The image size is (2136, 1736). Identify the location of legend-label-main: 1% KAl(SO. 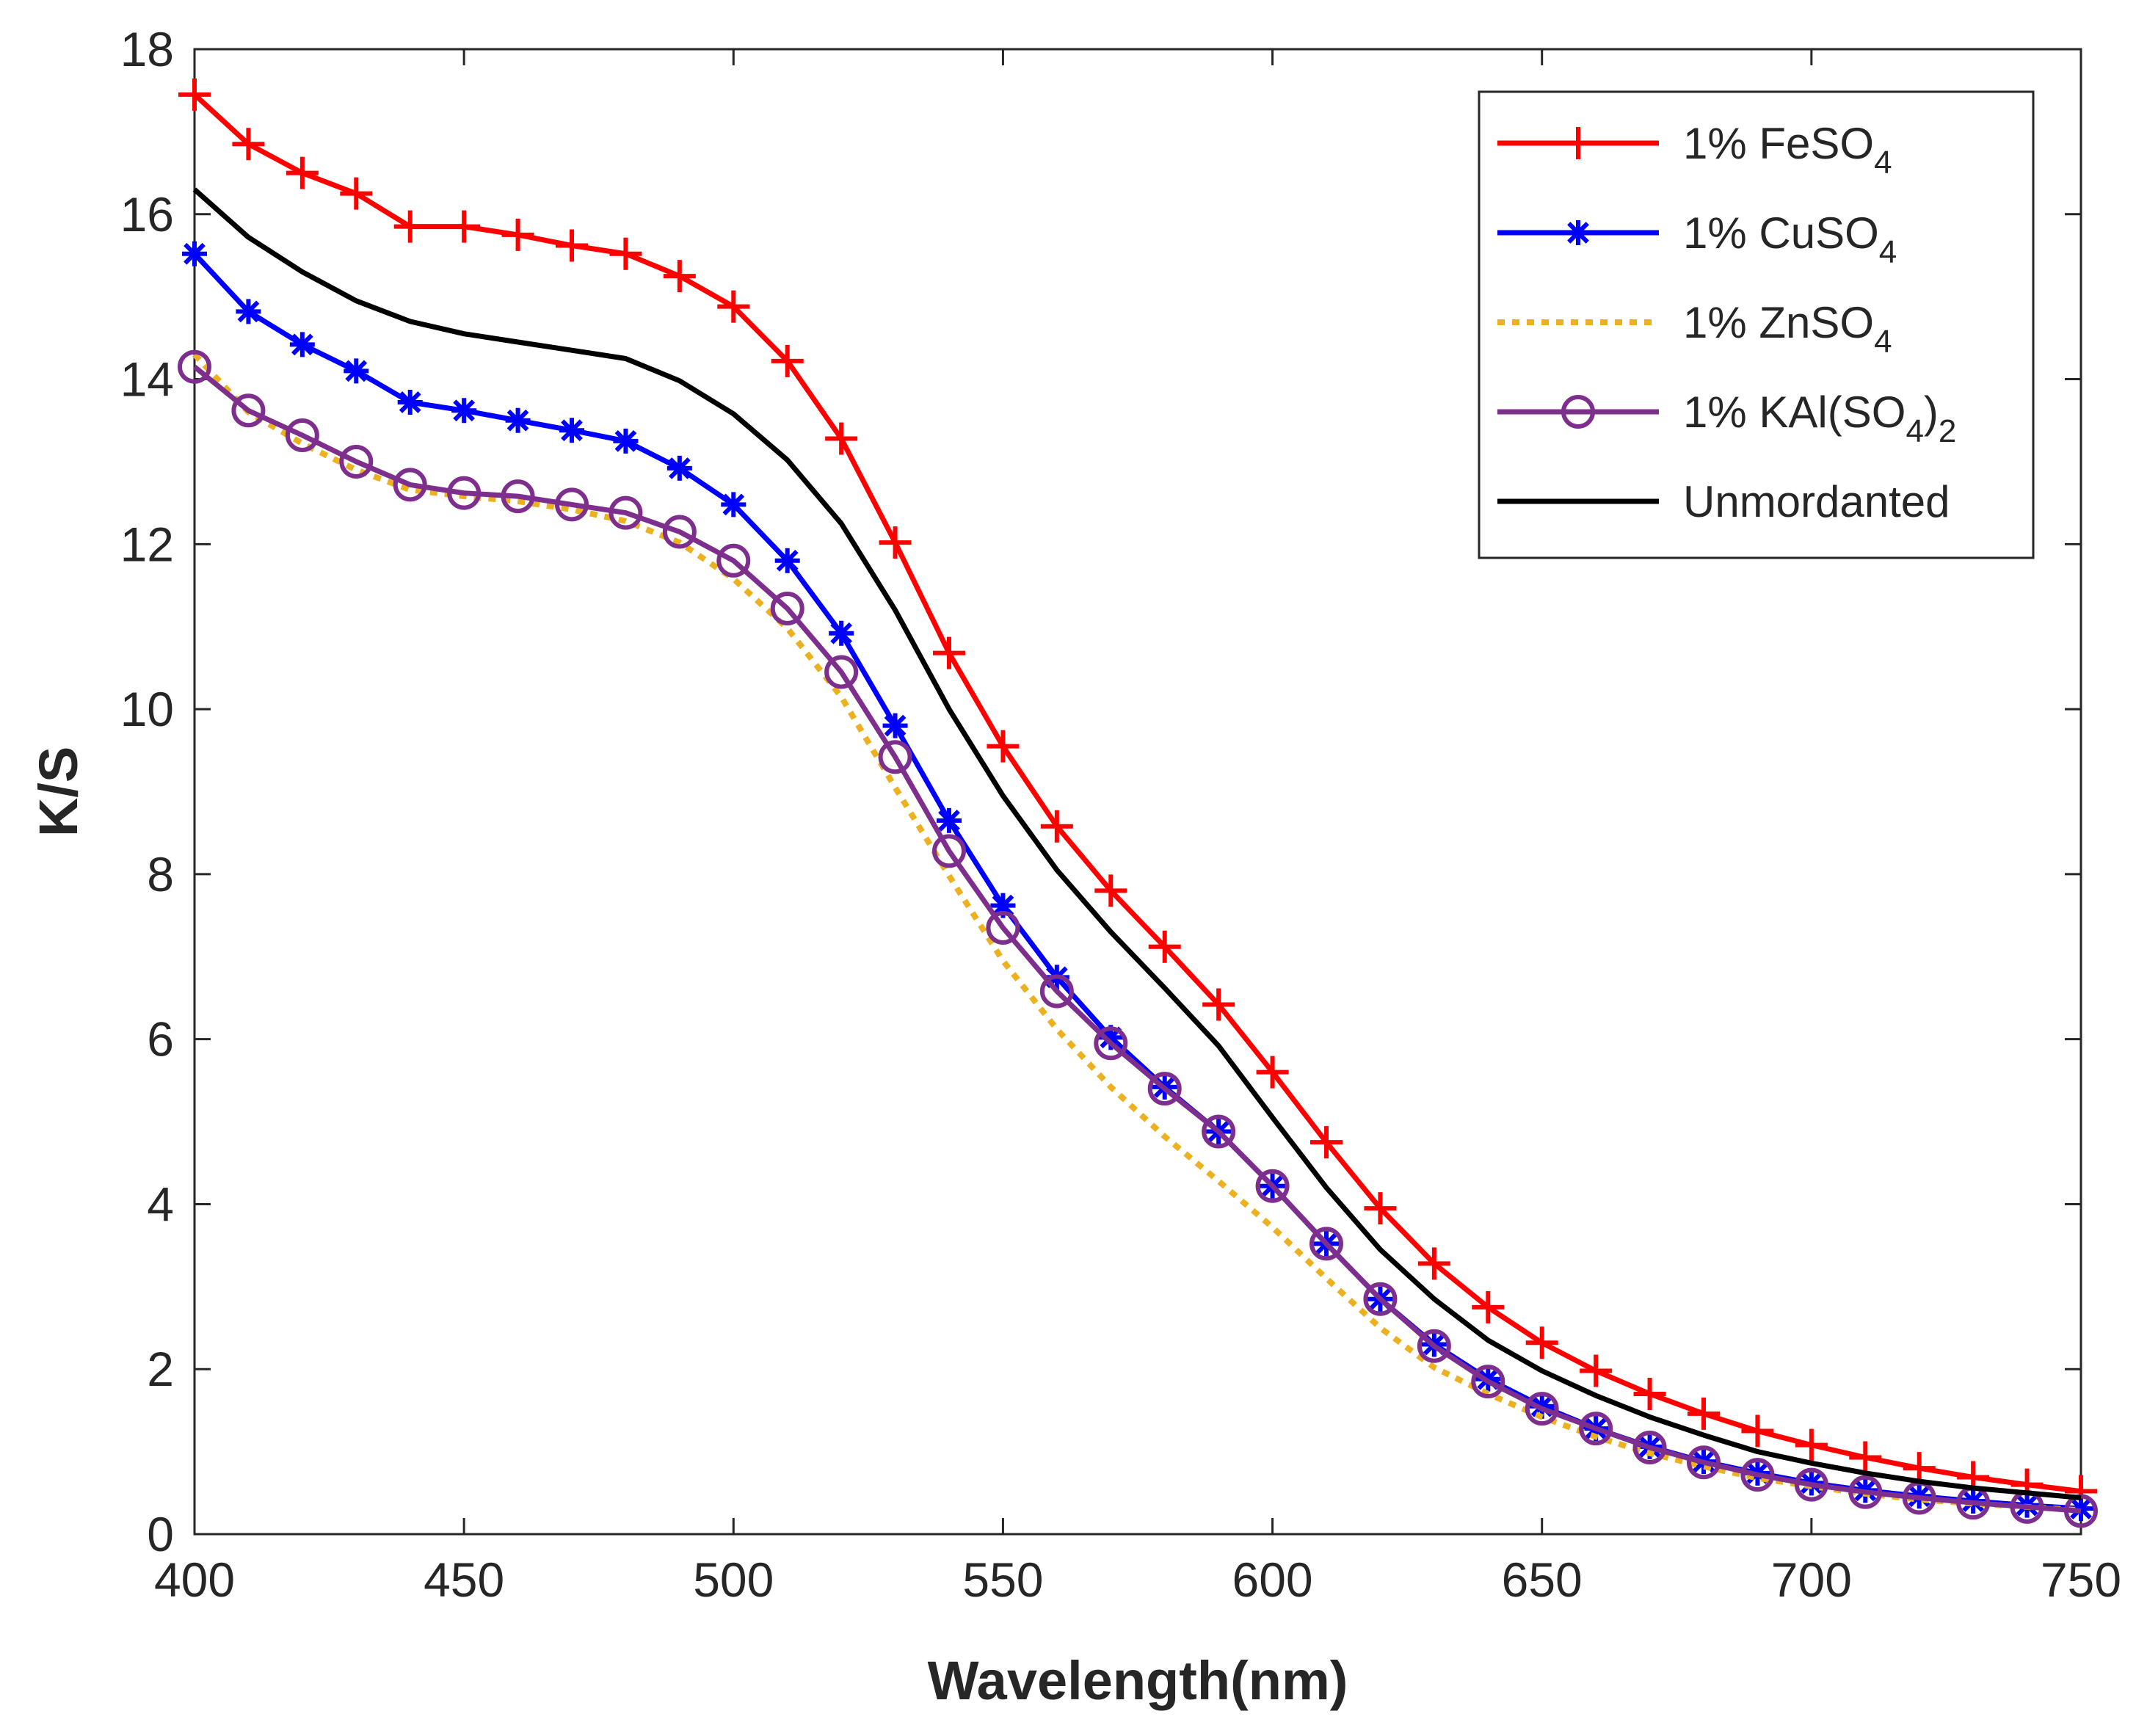
(1794, 412).